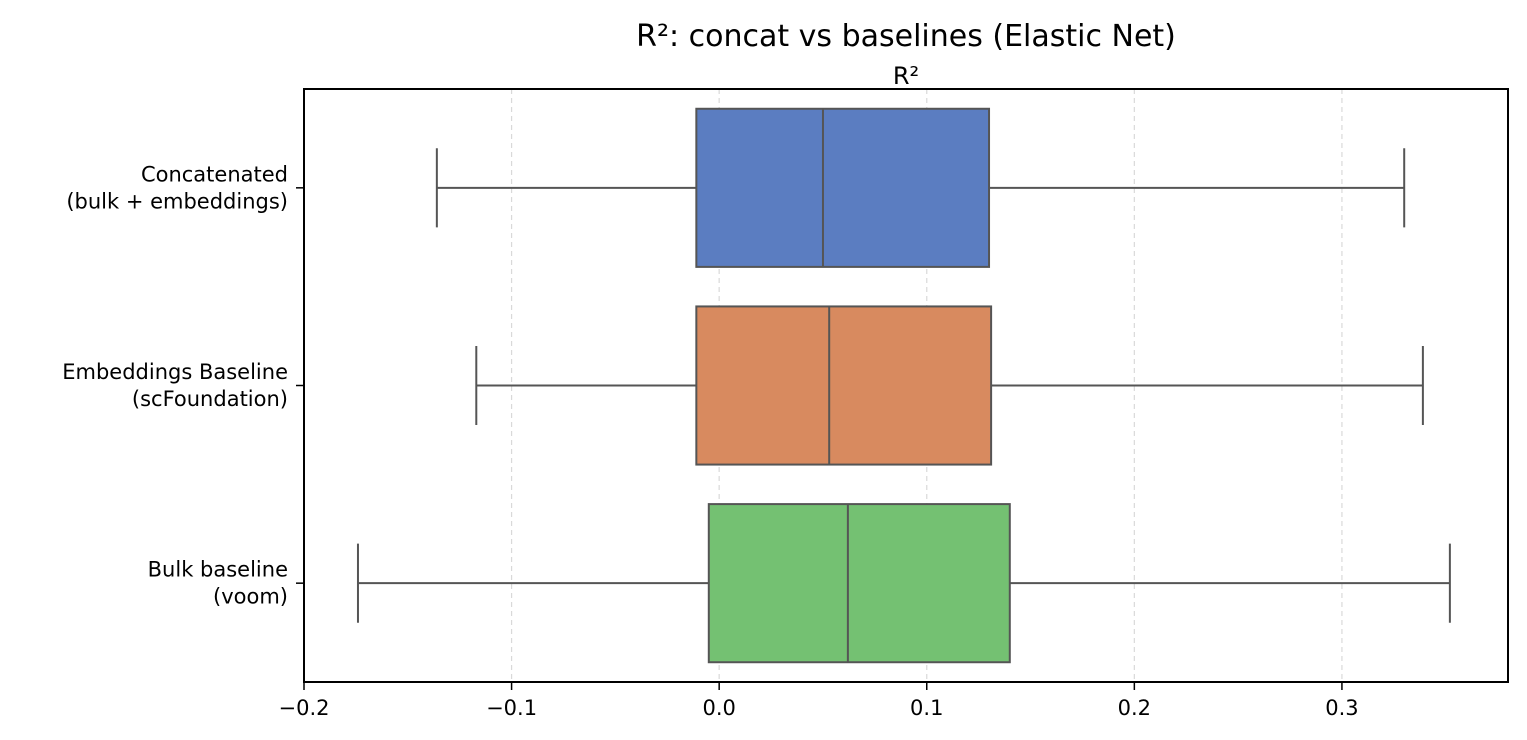 The width and height of the screenshot is (1527, 740). Describe the element at coordinates (214, 174) in the screenshot. I see `y-category-label: Concatenated` at that location.